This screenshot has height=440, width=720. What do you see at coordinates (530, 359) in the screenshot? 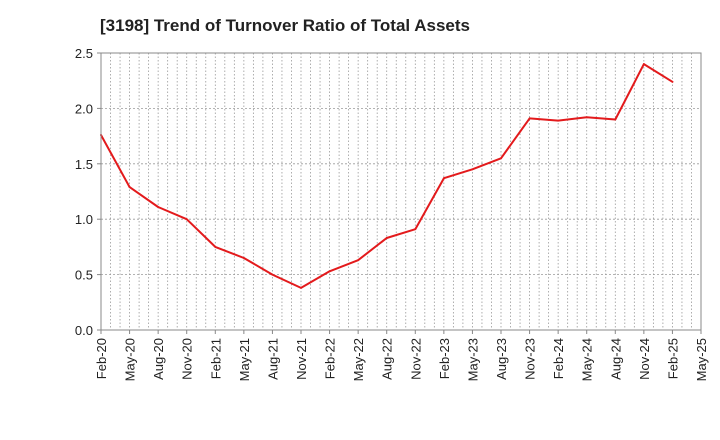
I see `x-tick-label: Nov-23` at bounding box center [530, 359].